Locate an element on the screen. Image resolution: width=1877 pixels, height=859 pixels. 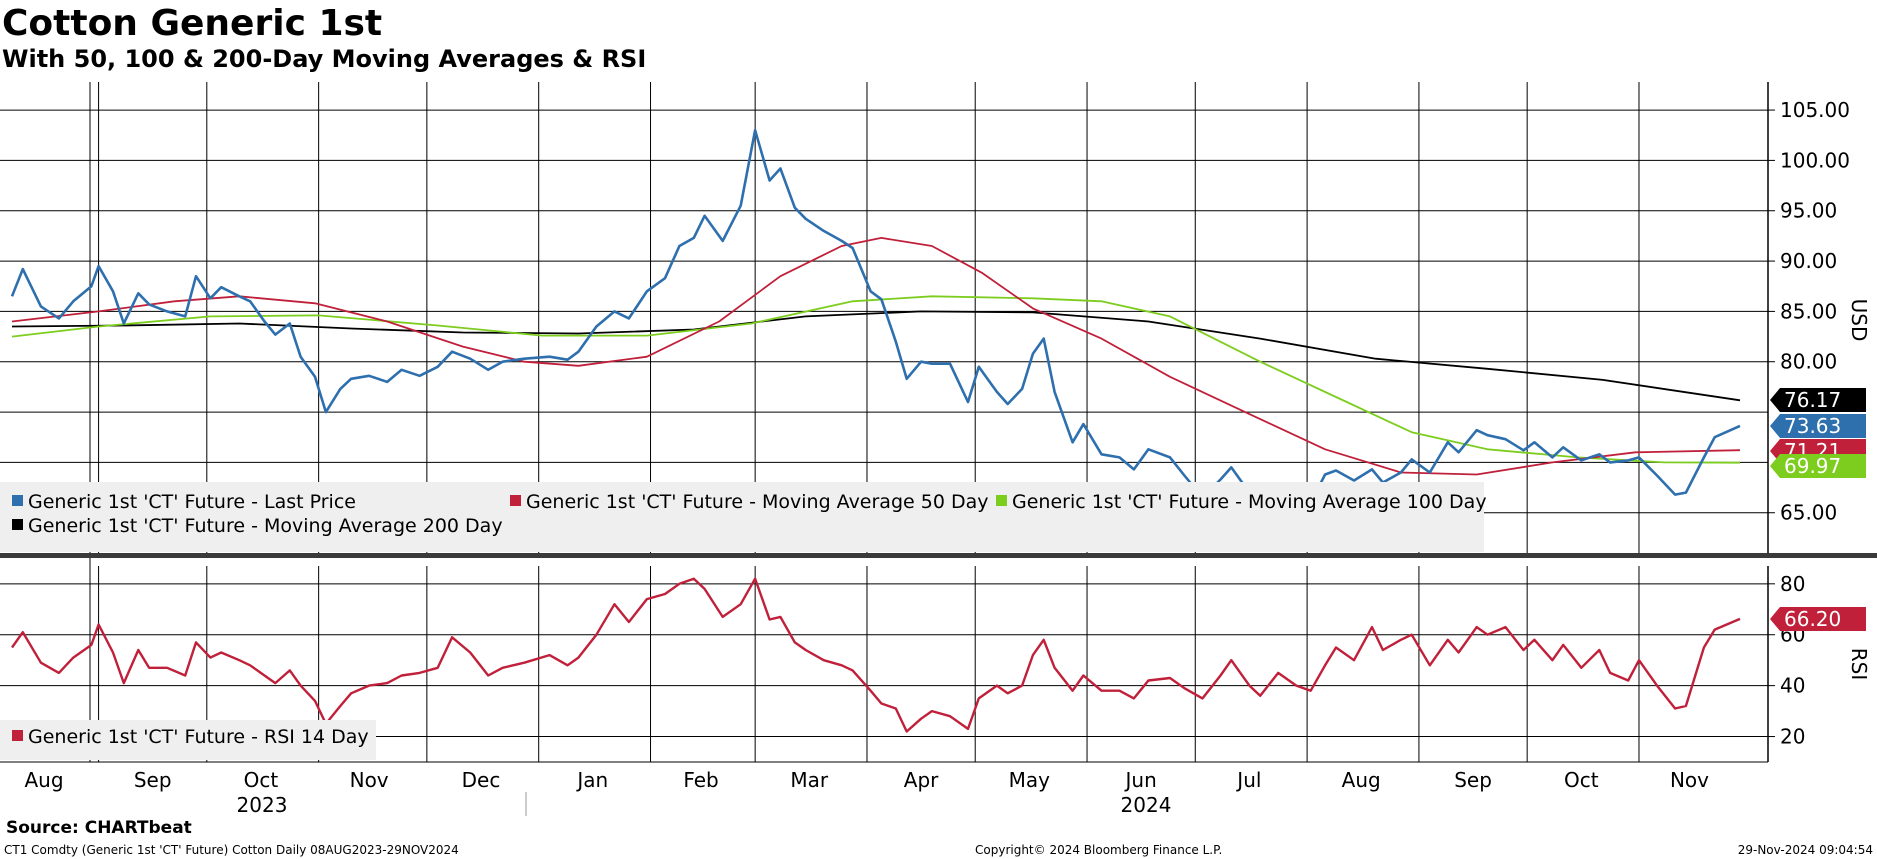
series-line-ma200 is located at coordinates (876, 356).